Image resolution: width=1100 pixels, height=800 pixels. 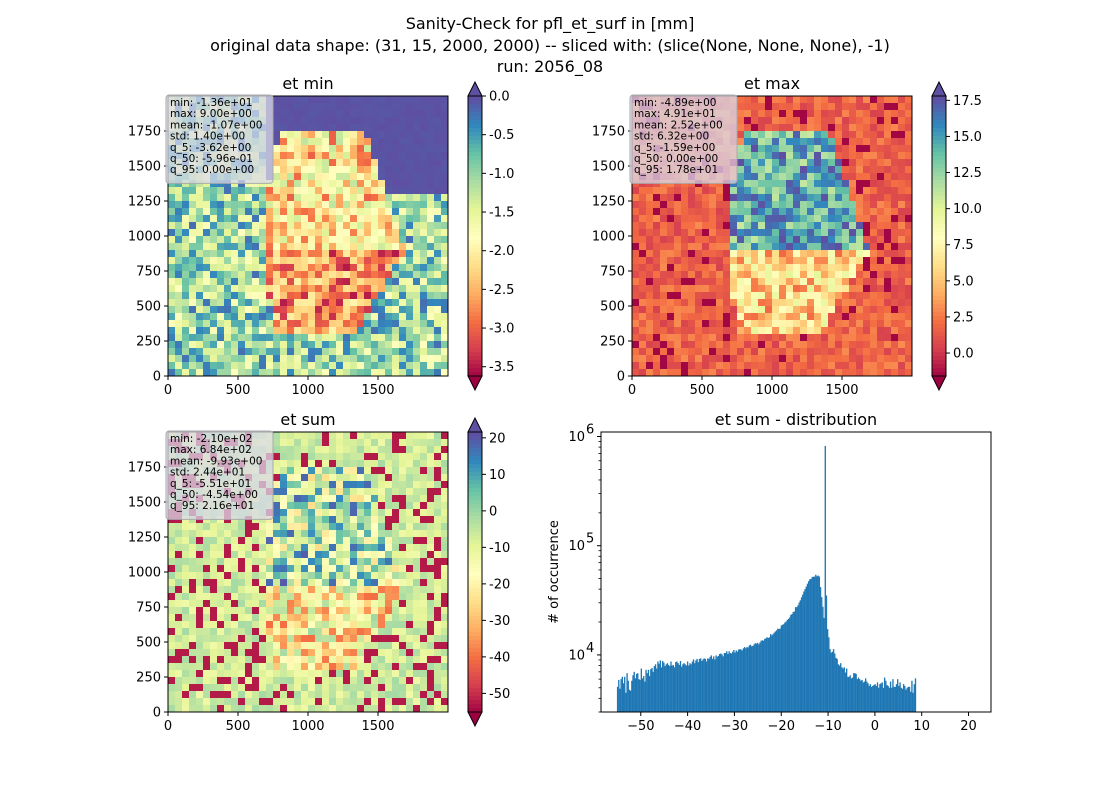 What do you see at coordinates (501, 213) in the screenshot?
I see `colorbar-tick-label: -1.5` at bounding box center [501, 213].